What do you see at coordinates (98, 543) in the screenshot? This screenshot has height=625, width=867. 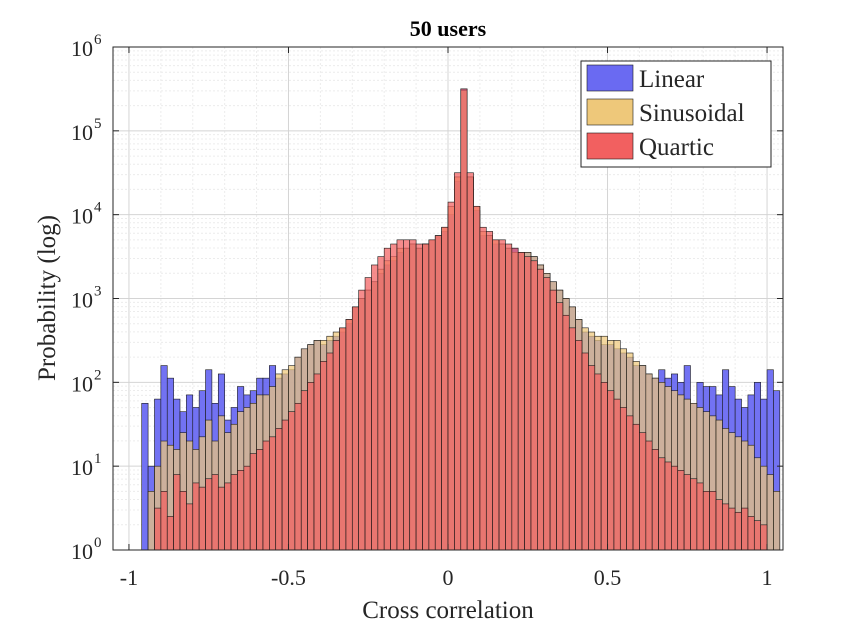 I see `y-tick-exponent: 0` at bounding box center [98, 543].